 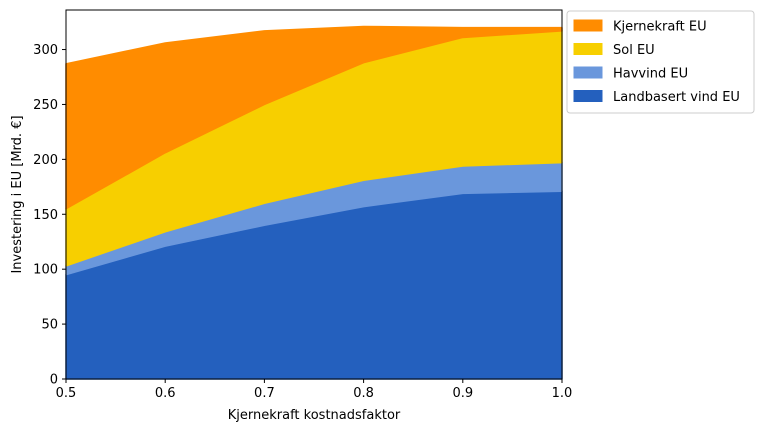 I want to click on legend-label-landbasert-vind-eu: Landbasert vind EU, so click(x=676, y=97).